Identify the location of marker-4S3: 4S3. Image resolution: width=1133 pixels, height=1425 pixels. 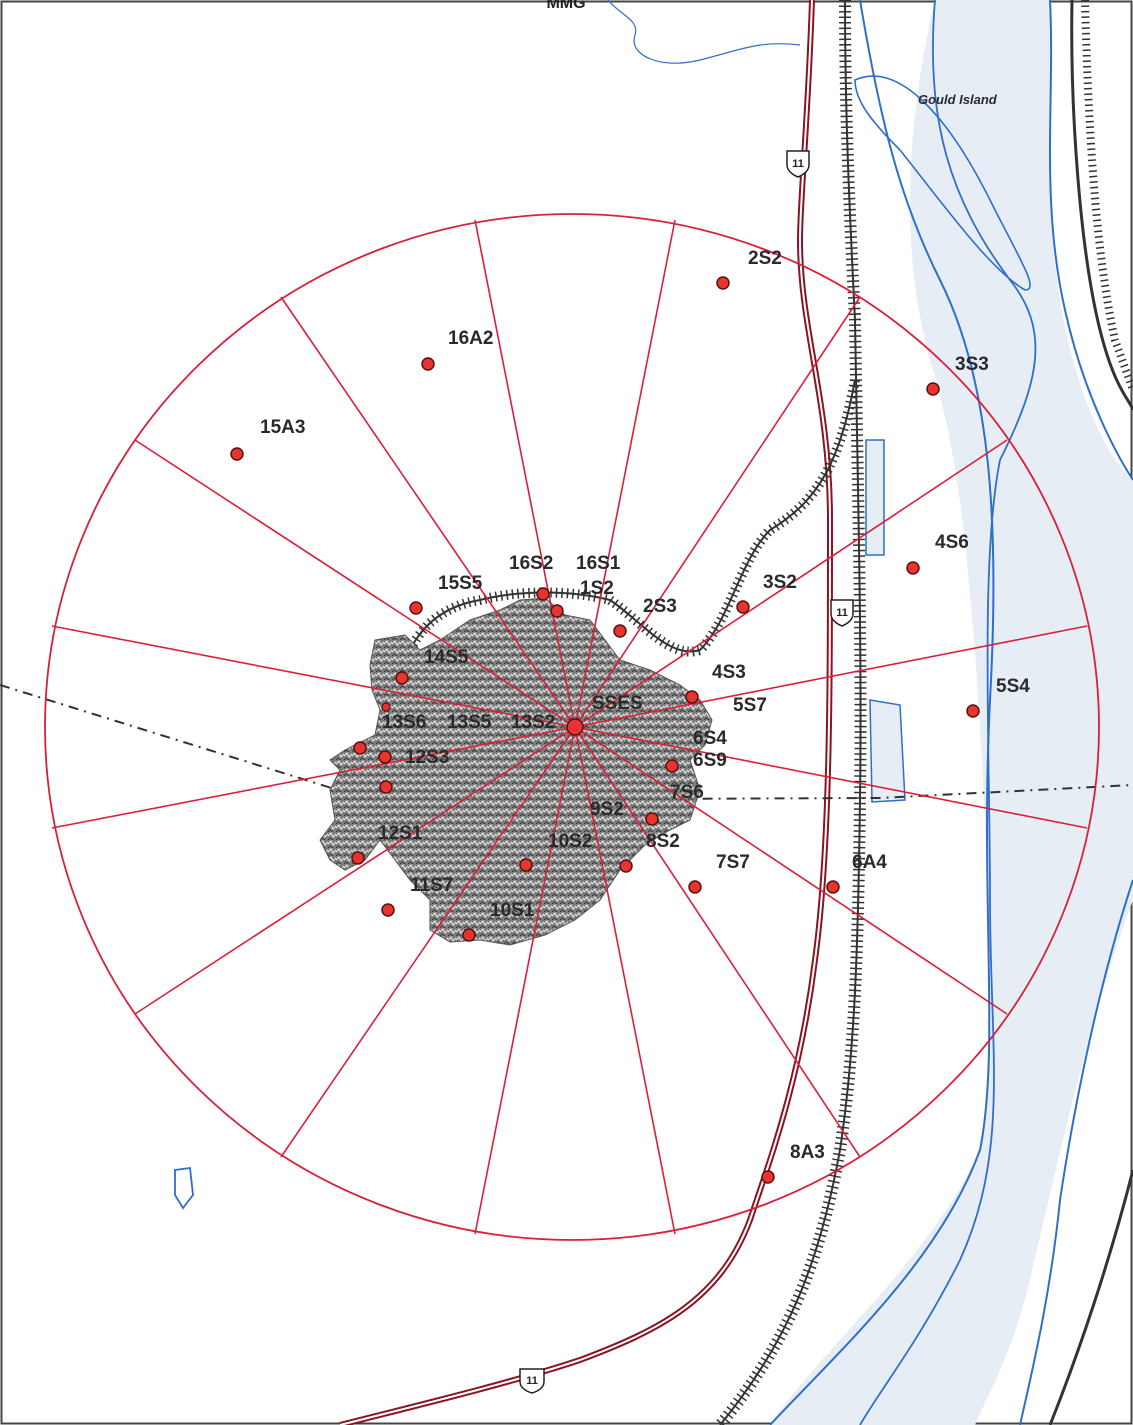
(715, 683).